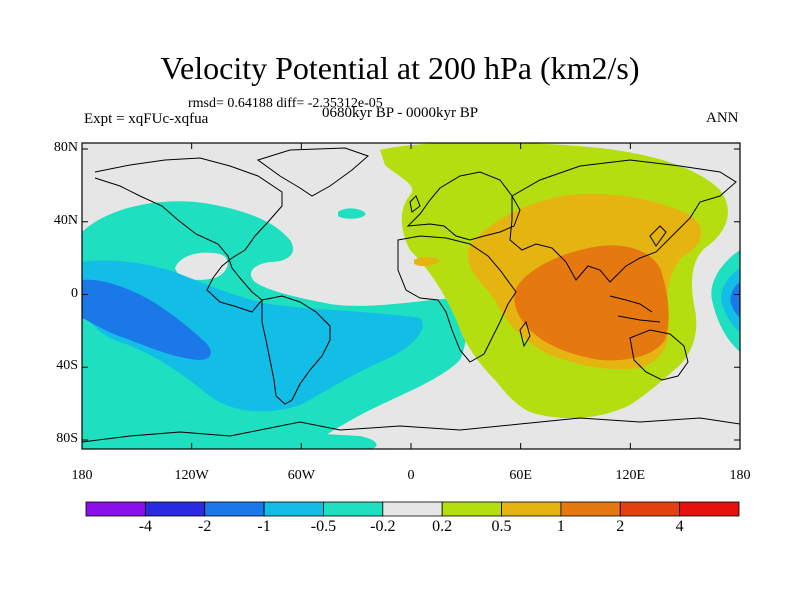 The height and width of the screenshot is (600, 800). What do you see at coordinates (400, 68) in the screenshot?
I see `chart-title: Velocity Potential at 200 hPa (km2/s)` at bounding box center [400, 68].